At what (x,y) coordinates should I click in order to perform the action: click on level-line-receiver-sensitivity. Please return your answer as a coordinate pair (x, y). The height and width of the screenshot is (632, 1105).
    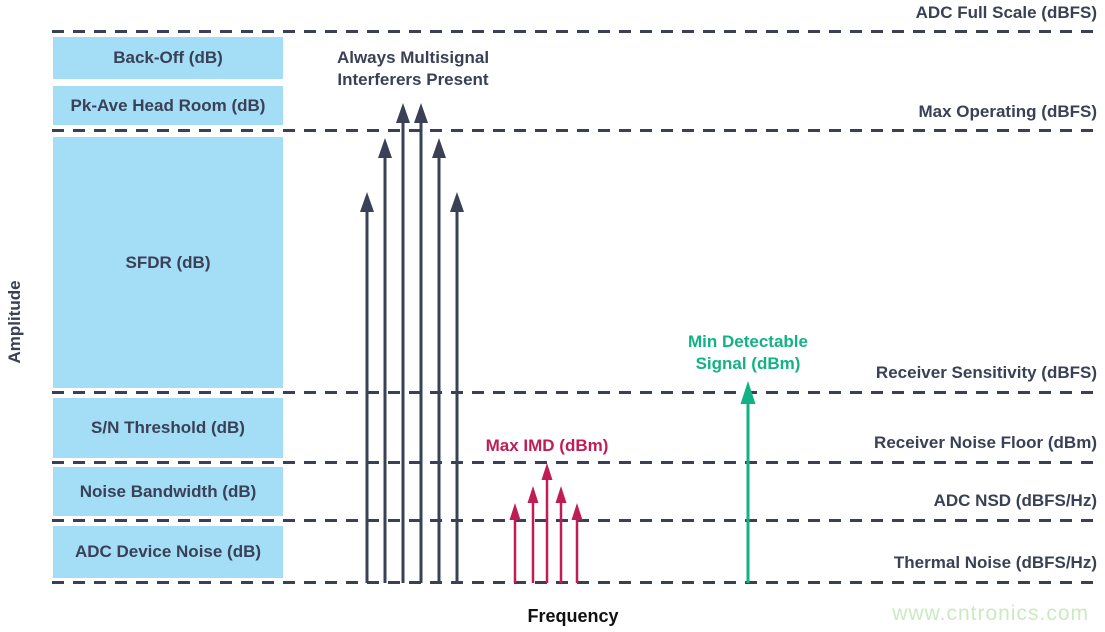
    Looking at the image, I should click on (575, 392).